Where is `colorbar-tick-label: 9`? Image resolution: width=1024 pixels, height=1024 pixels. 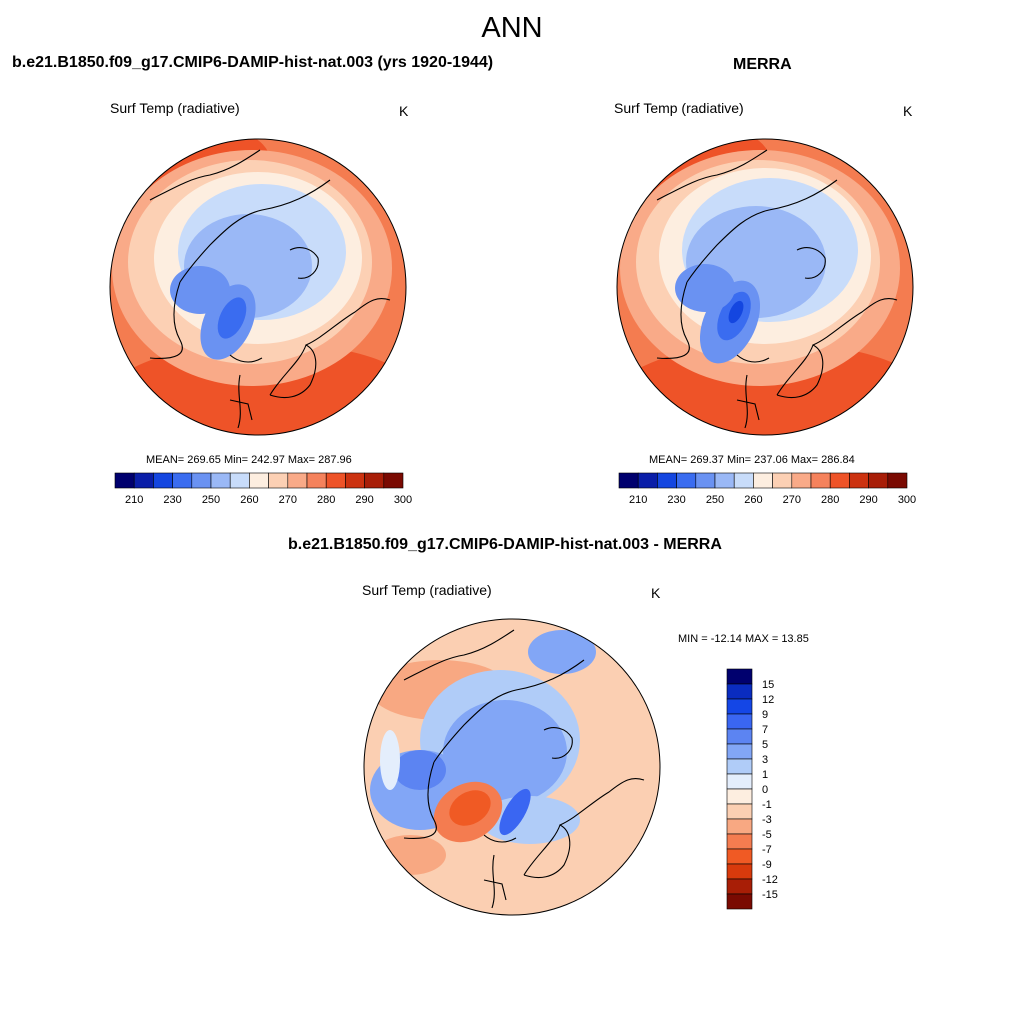
colorbar-tick-label: 9 is located at coordinates (765, 715).